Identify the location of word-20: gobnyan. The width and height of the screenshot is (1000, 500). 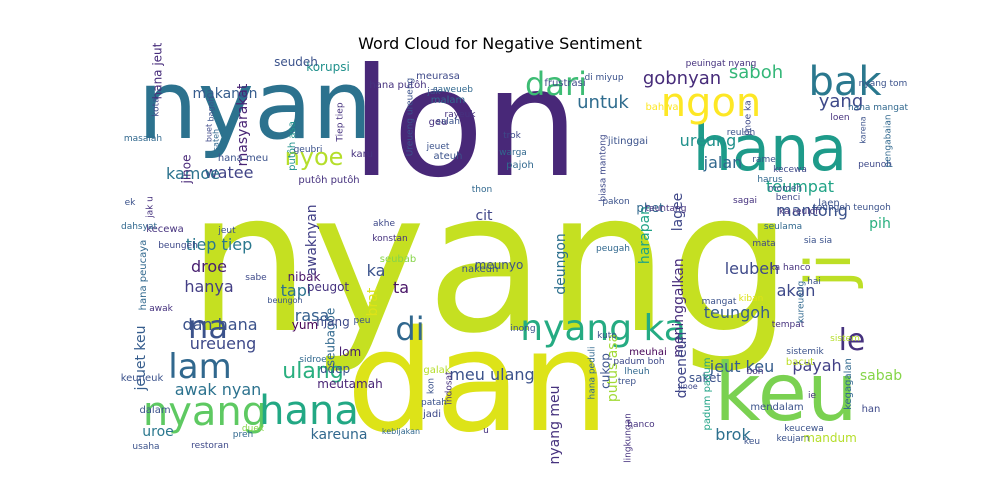
(682, 78).